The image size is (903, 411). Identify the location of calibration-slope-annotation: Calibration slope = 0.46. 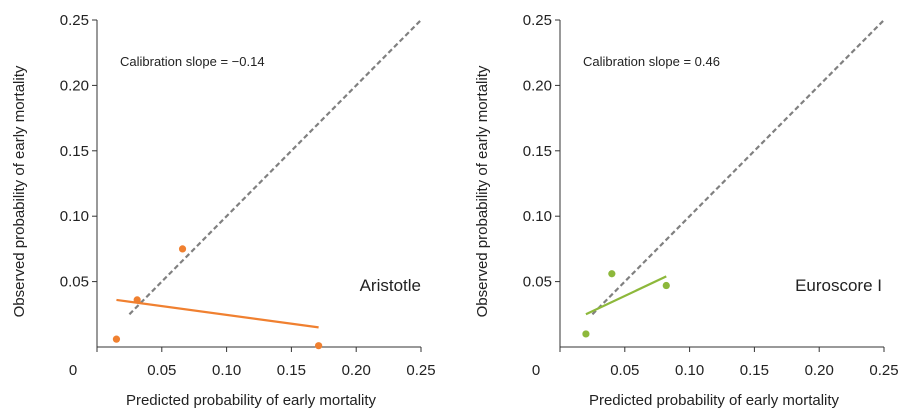
(651, 61).